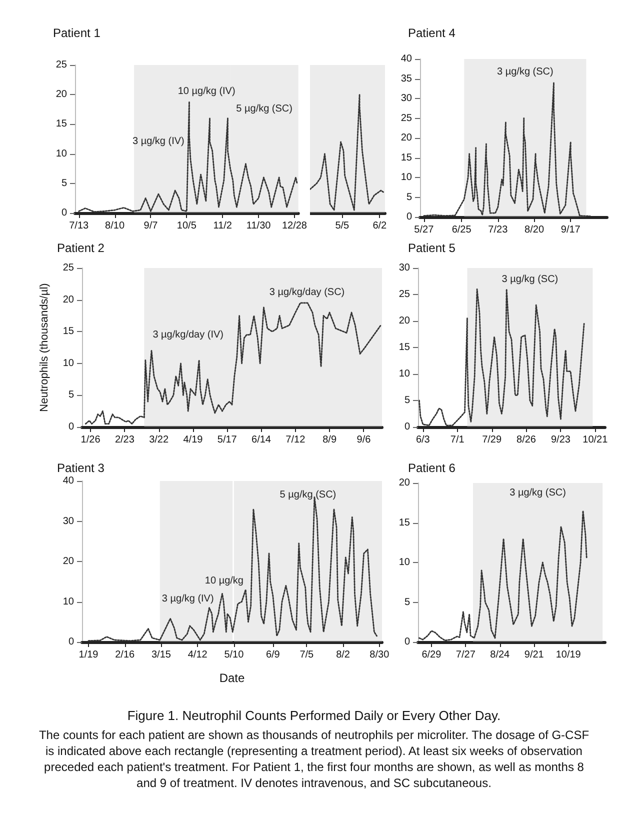  What do you see at coordinates (342, 226) in the screenshot?
I see `x-tick-label: 5/5` at bounding box center [342, 226].